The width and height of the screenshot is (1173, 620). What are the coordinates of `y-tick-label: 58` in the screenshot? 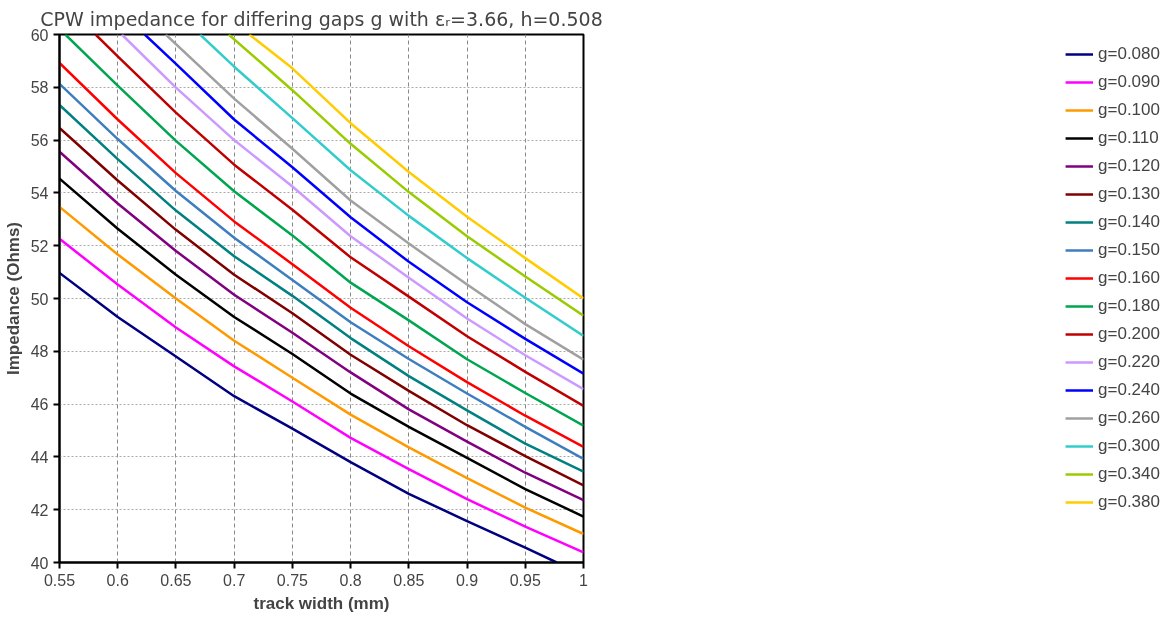 It's located at (39, 88).